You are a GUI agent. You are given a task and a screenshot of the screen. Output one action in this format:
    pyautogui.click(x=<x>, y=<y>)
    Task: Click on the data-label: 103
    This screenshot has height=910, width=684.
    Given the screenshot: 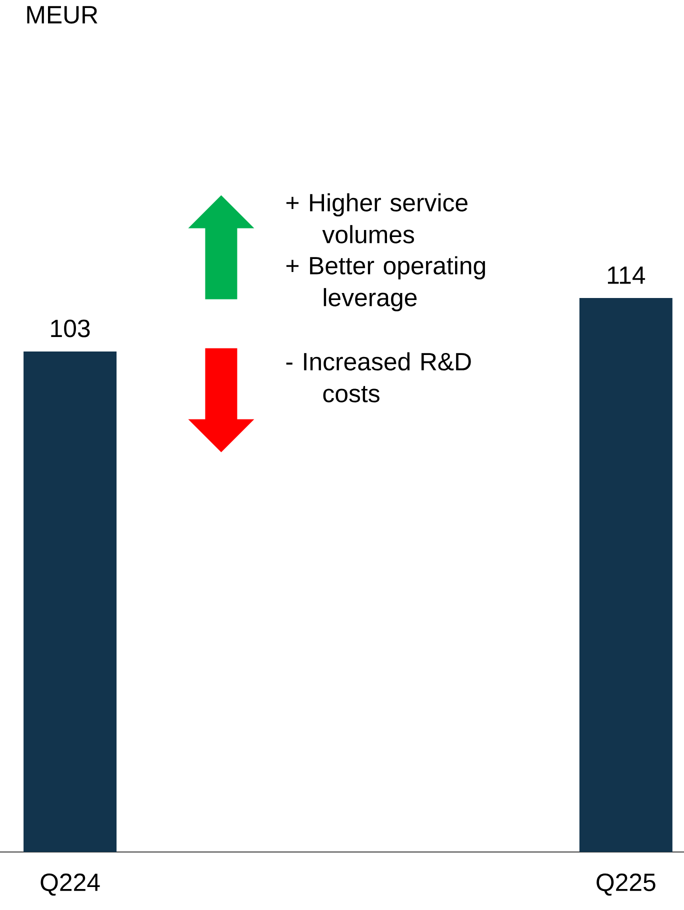 What is the action you would take?
    pyautogui.click(x=70, y=329)
    